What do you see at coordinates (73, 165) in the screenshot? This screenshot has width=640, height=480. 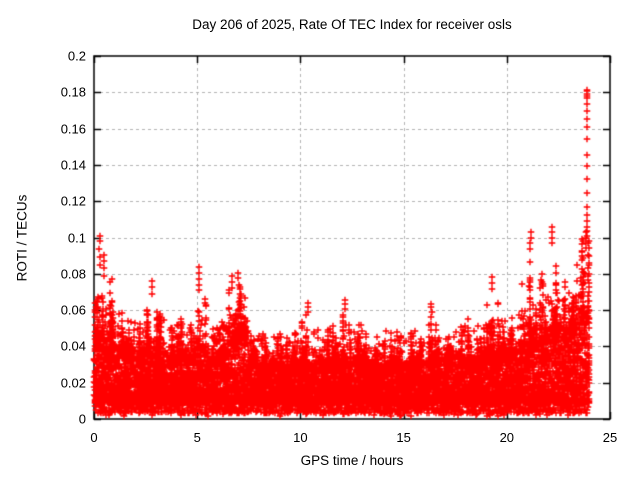 I see `y-tick-label: 0.14` at bounding box center [73, 165].